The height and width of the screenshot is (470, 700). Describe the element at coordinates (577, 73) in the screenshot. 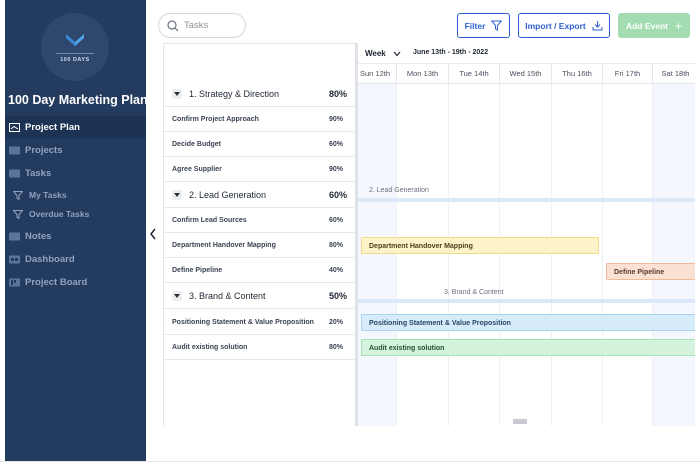

I see `day-header: Thu 16th` at that location.